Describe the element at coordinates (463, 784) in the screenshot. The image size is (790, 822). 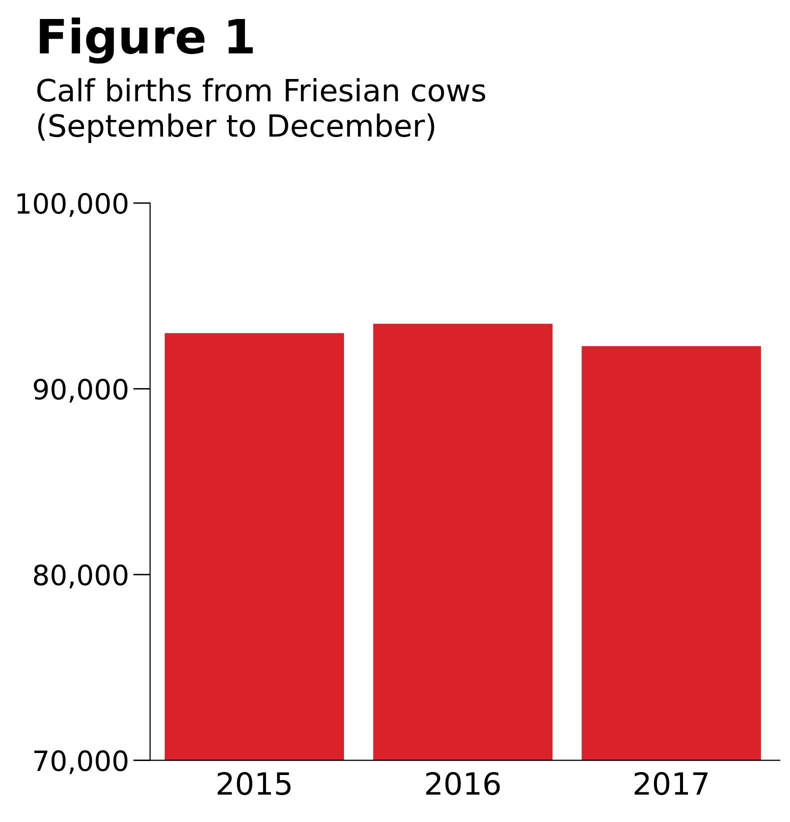
I see `x-tick-label: 2016` at that location.